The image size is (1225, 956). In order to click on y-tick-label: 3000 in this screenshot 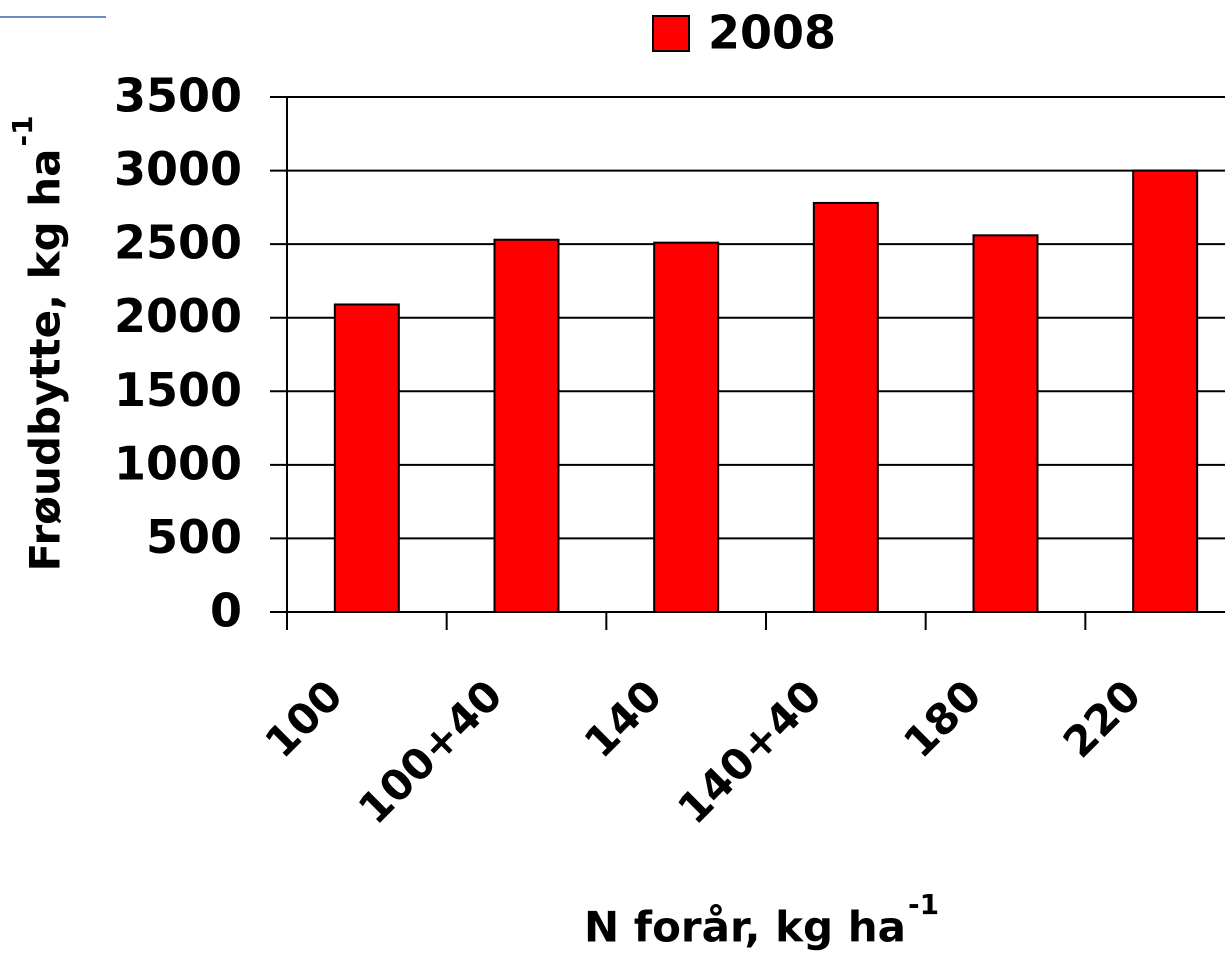, I will do `click(178, 169)`.